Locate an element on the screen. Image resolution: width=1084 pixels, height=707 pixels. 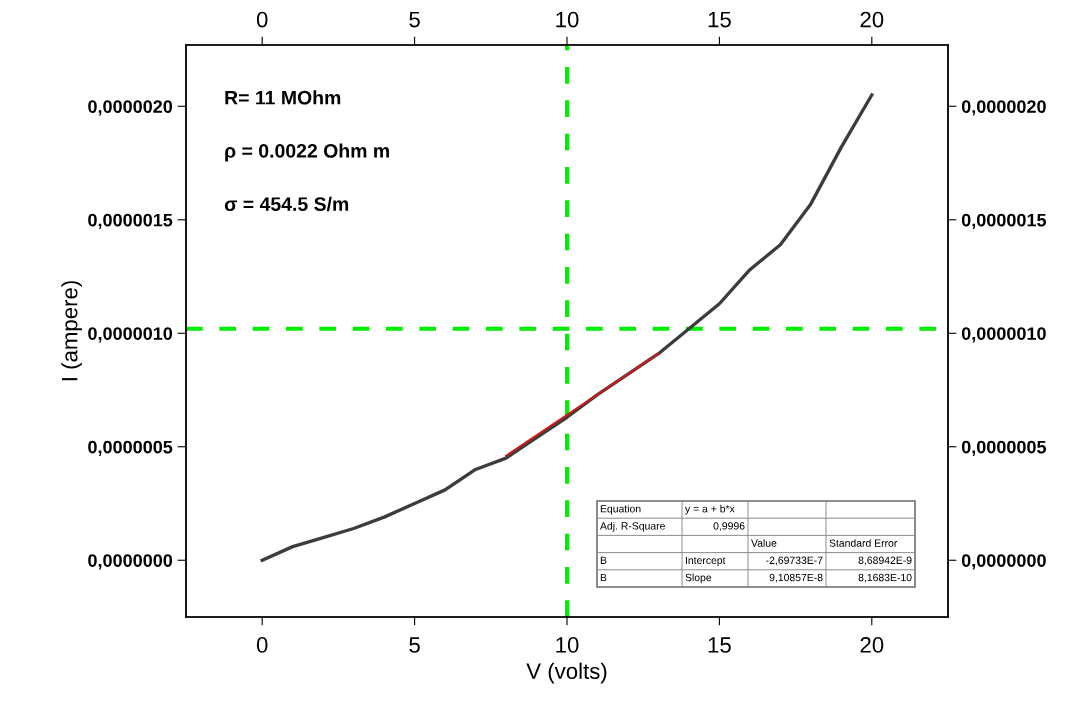
y-tick-label: 0,0000015 is located at coordinates (130, 221).